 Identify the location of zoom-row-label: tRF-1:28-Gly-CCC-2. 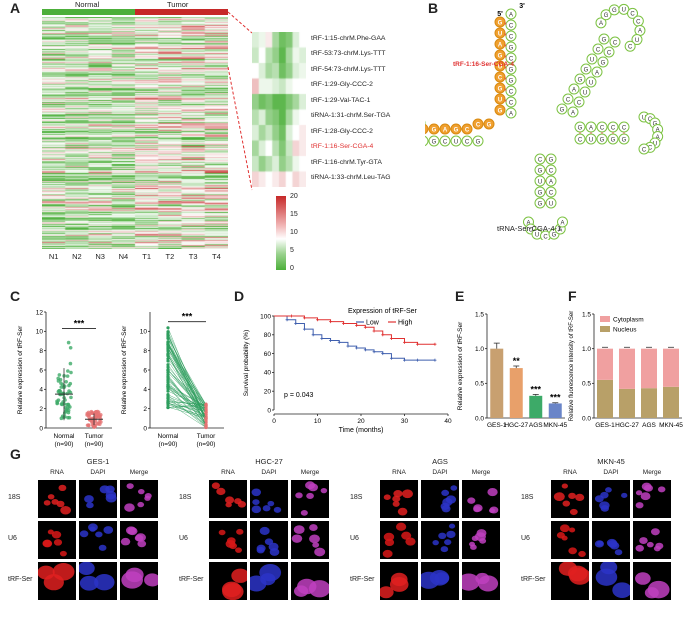
(342, 131).